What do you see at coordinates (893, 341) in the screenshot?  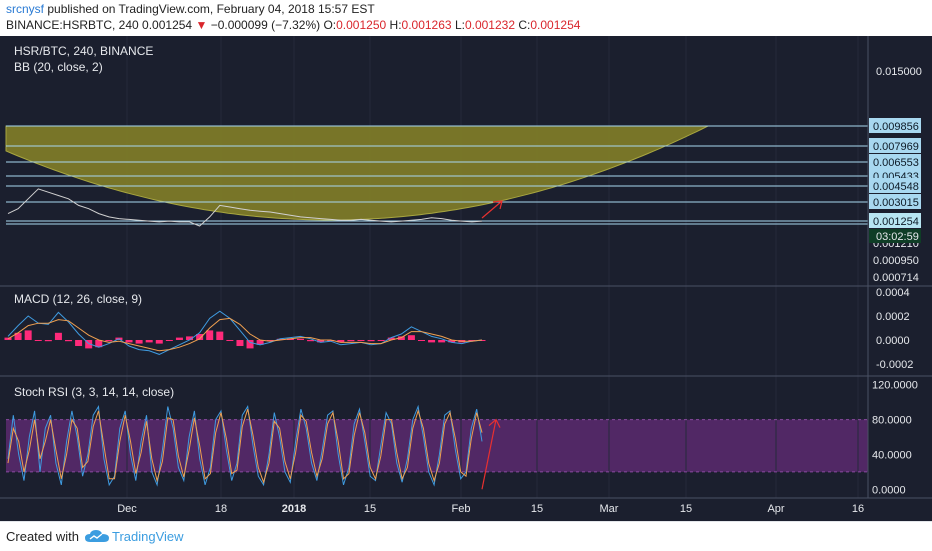 I see `macd-tick: 0.0000` at bounding box center [893, 341].